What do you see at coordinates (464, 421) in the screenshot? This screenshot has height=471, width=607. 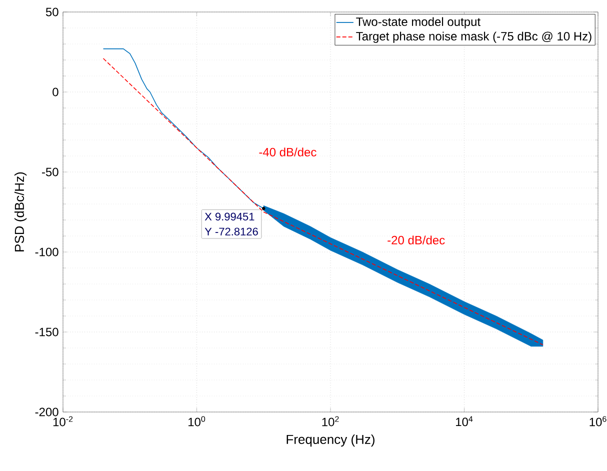 I see `x-tick-label: 10$^{4}$` at bounding box center [464, 421].